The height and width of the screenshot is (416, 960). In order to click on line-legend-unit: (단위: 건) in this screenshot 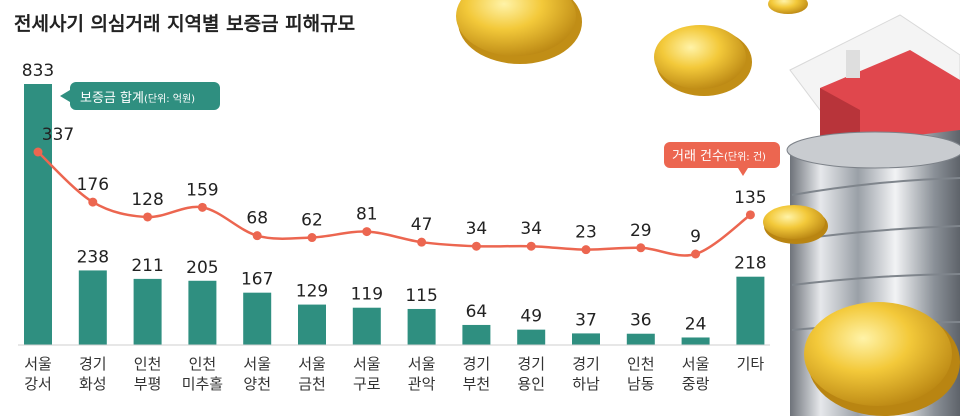, I will do `click(745, 156)`.